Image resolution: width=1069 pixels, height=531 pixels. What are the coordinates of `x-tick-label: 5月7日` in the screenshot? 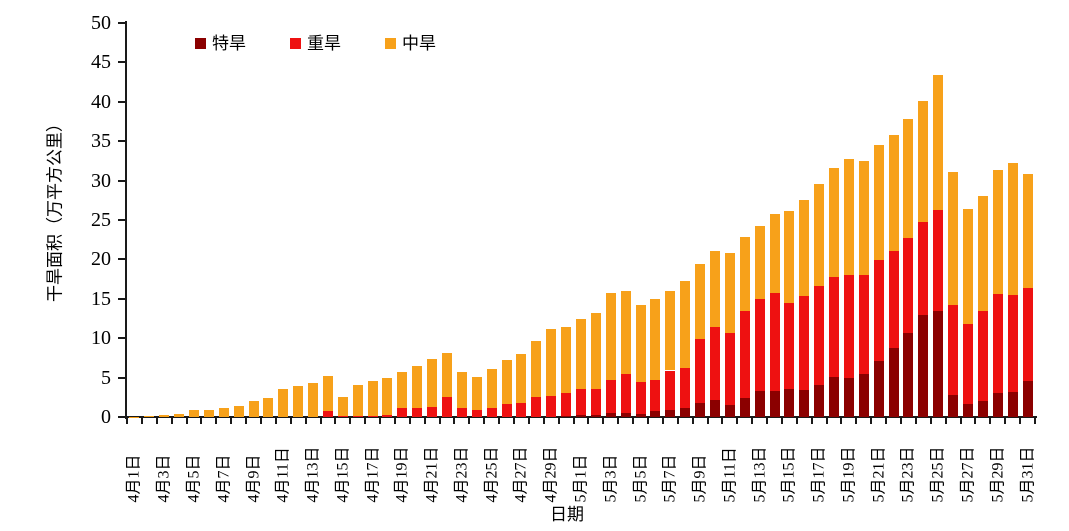 It's located at (670, 478).